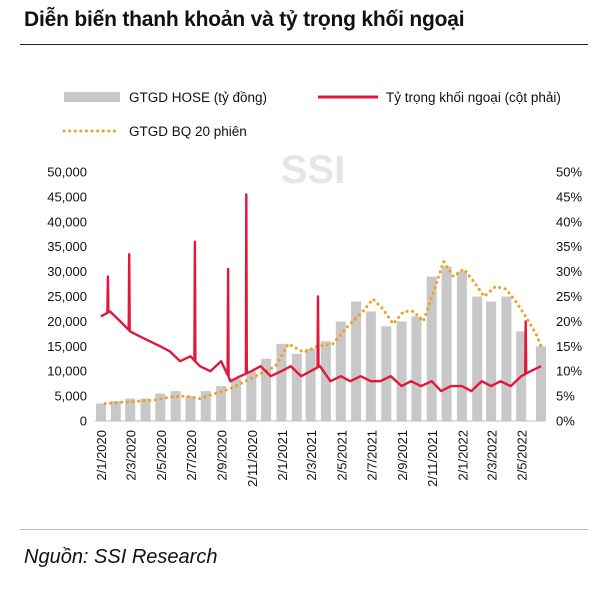 This screenshot has height=590, width=606. What do you see at coordinates (67, 296) in the screenshot?
I see `y-left-tick-label: 25,000` at bounding box center [67, 296].